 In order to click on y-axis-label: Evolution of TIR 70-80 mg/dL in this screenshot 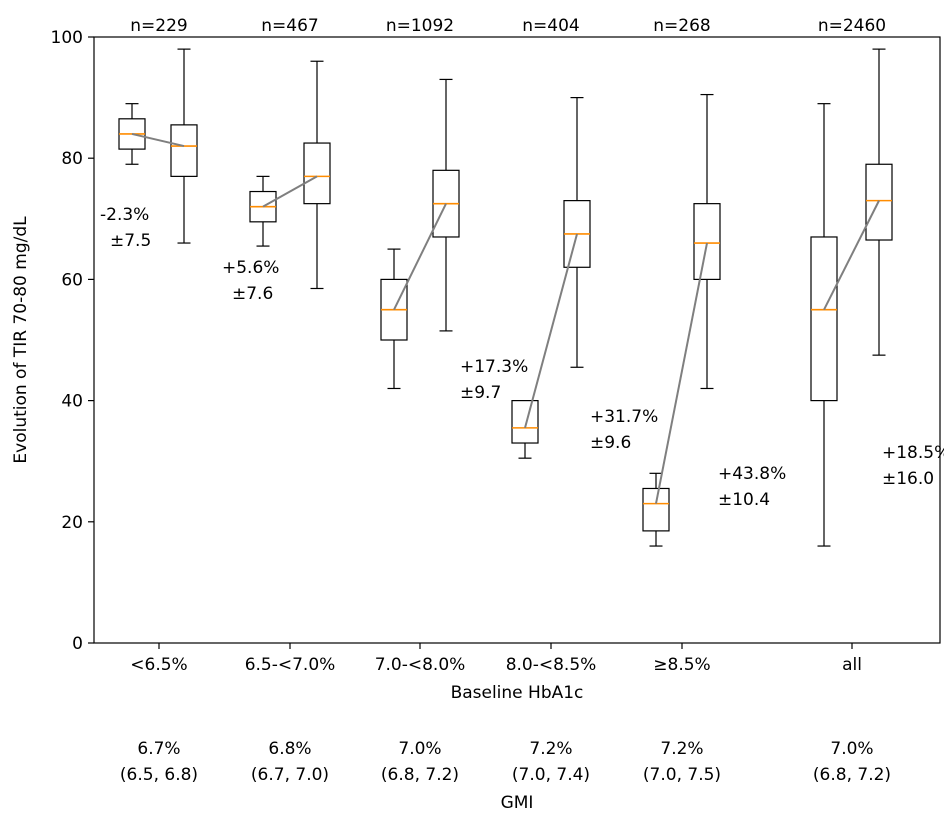, I will do `click(21, 340)`.